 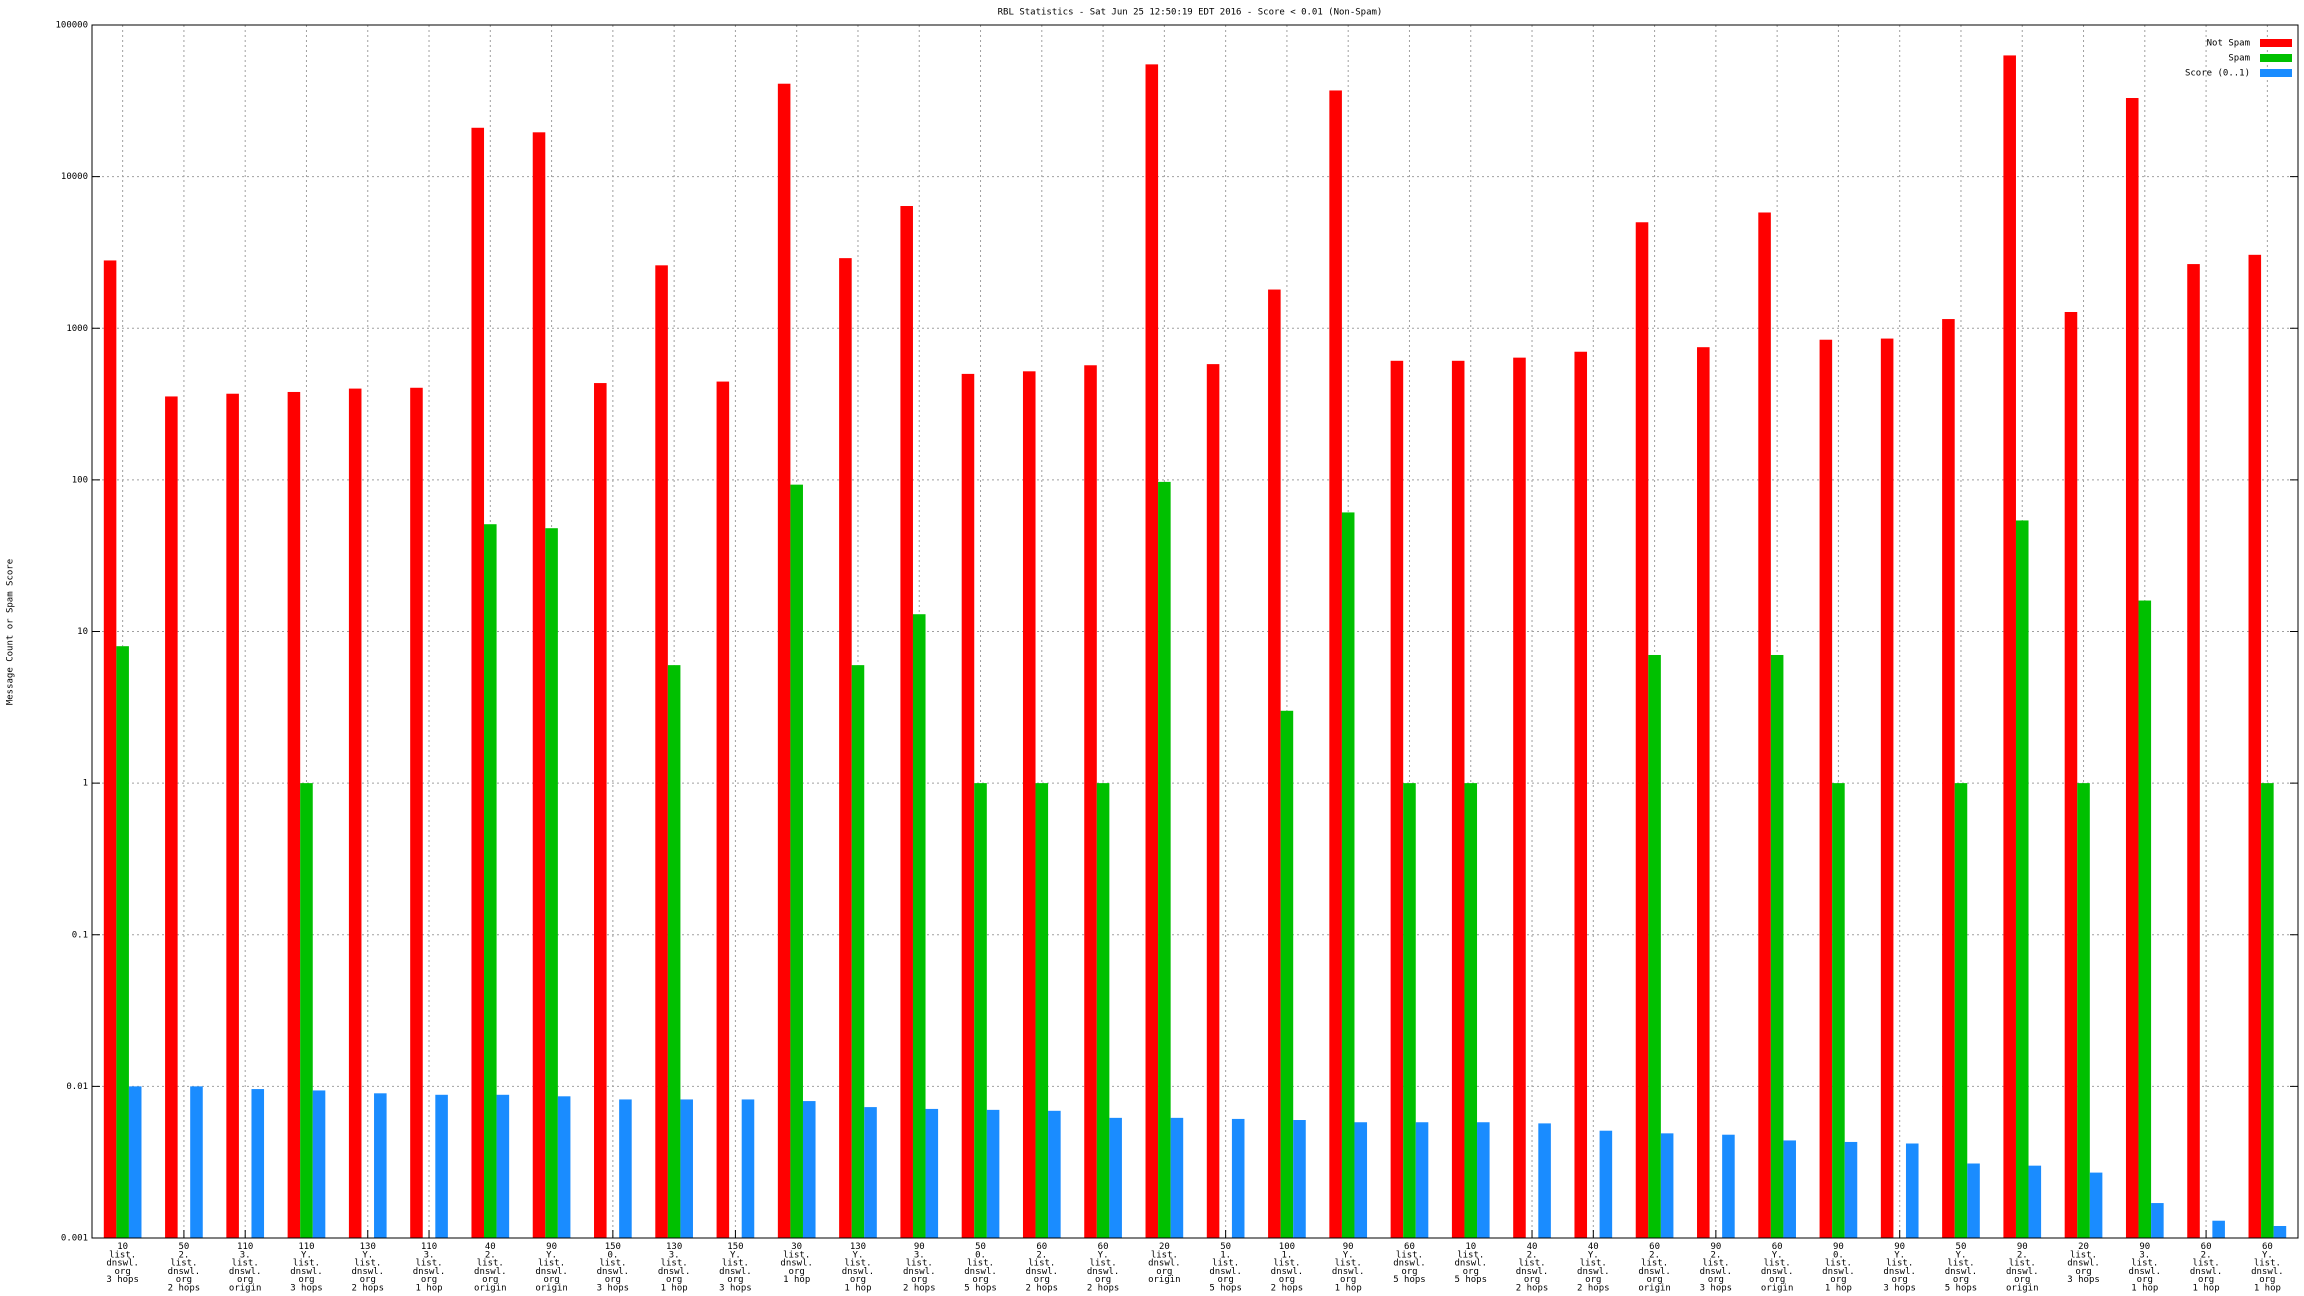 What do you see at coordinates (77, 1087) in the screenshot?
I see `y-tick-label: 0.01` at bounding box center [77, 1087].